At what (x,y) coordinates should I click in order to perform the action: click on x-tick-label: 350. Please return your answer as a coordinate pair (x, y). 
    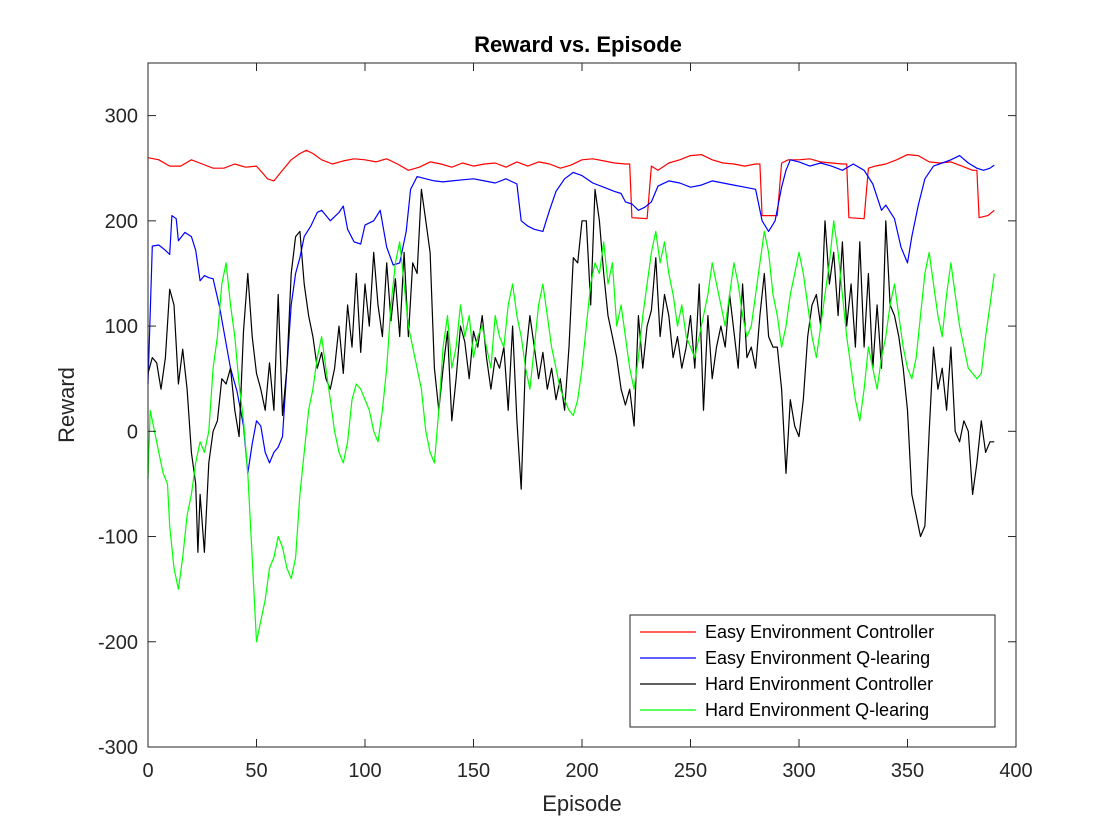
    Looking at the image, I should click on (907, 771).